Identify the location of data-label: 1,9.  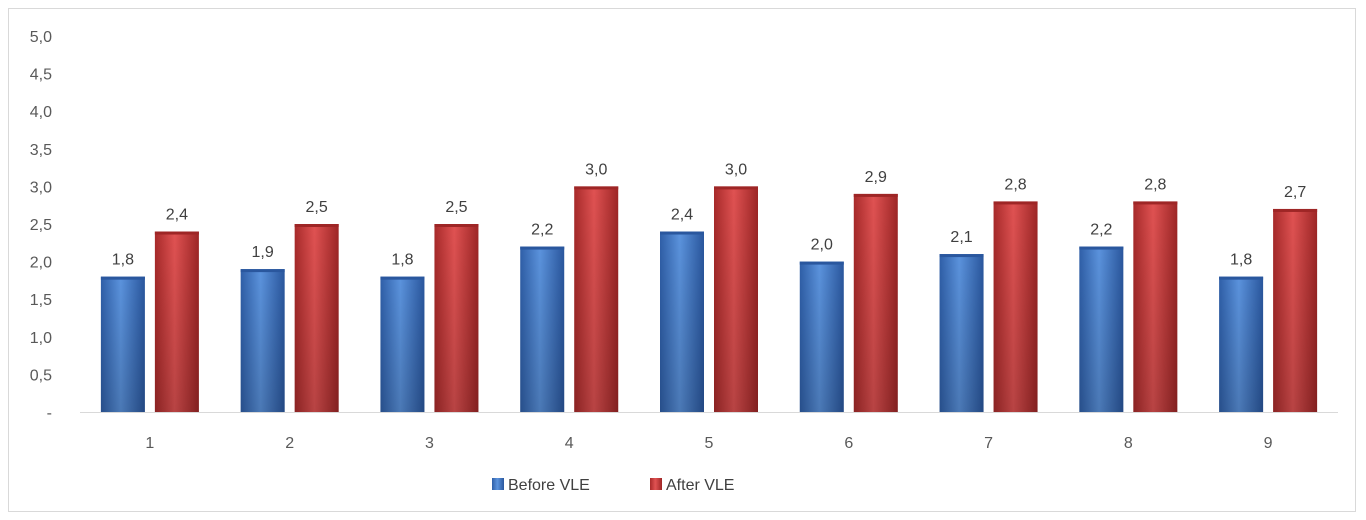
(263, 252).